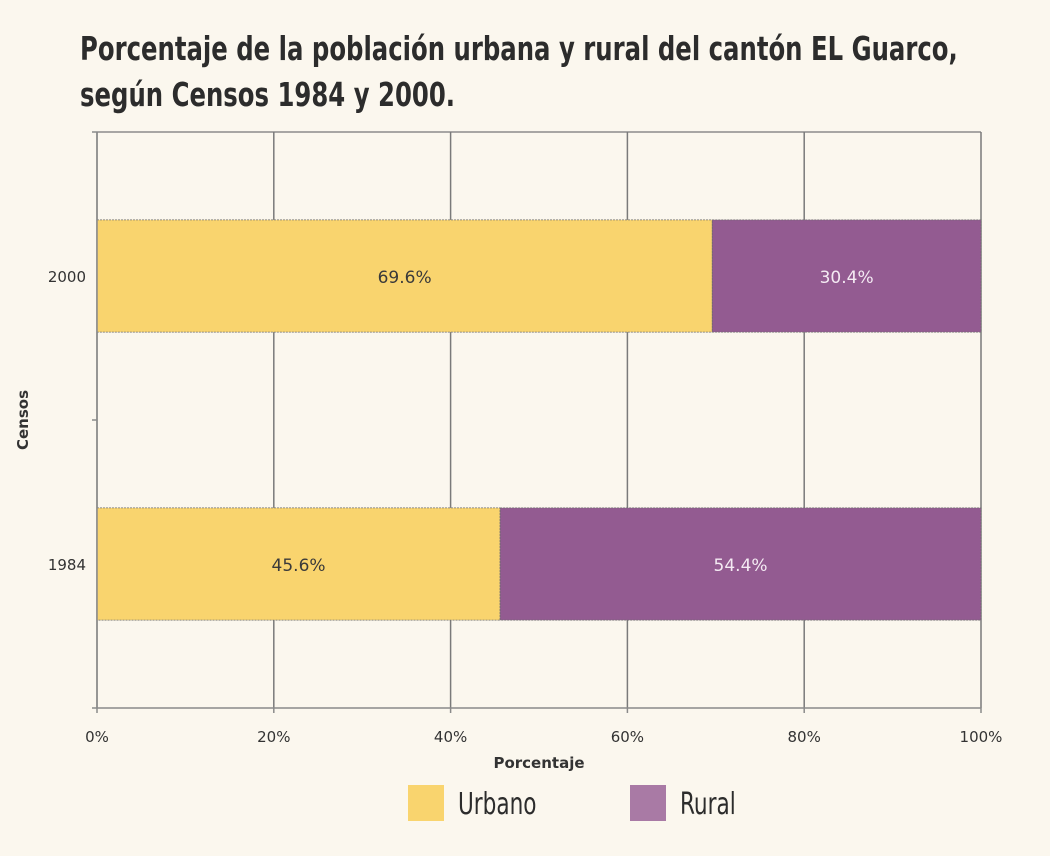 This screenshot has width=1050, height=856. What do you see at coordinates (23, 420) in the screenshot?
I see `y-axis-label: Censos` at bounding box center [23, 420].